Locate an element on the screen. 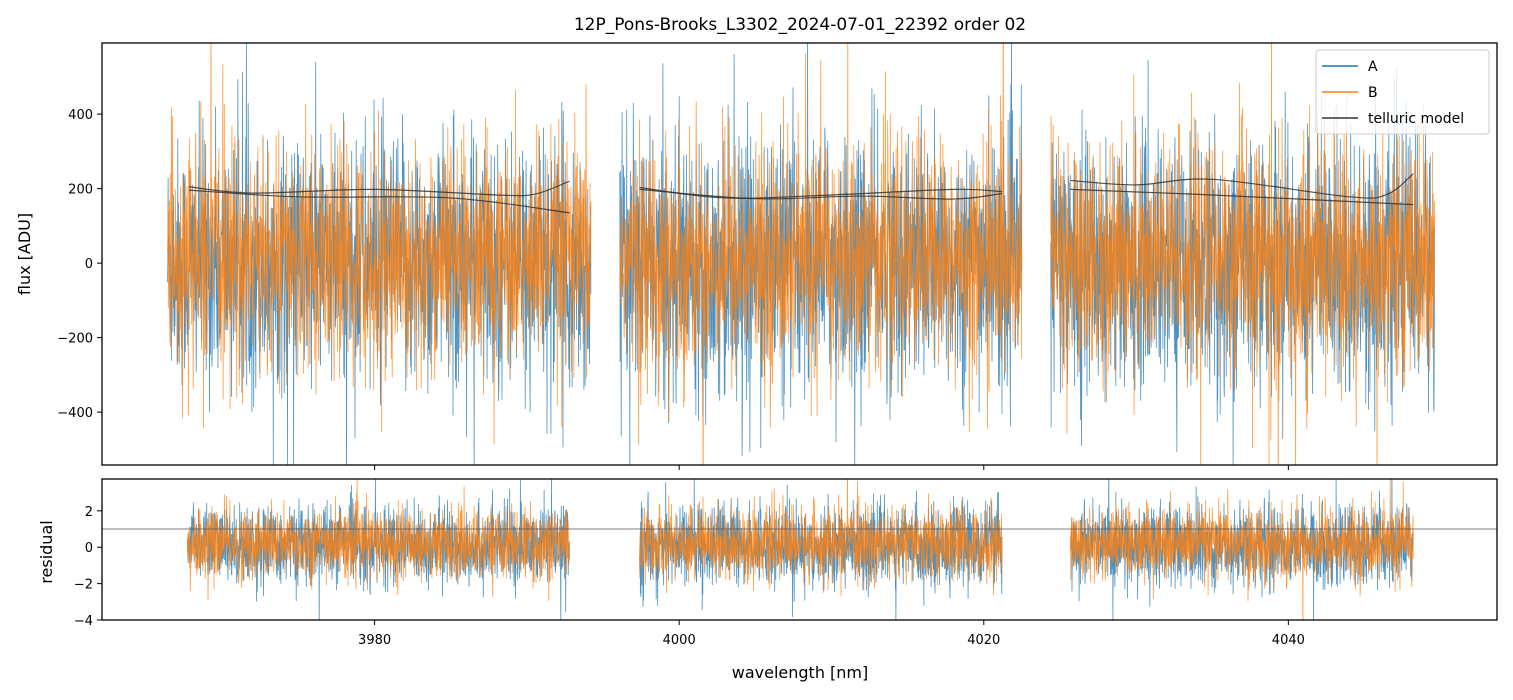  x-tick-label: 3980 is located at coordinates (374, 640).